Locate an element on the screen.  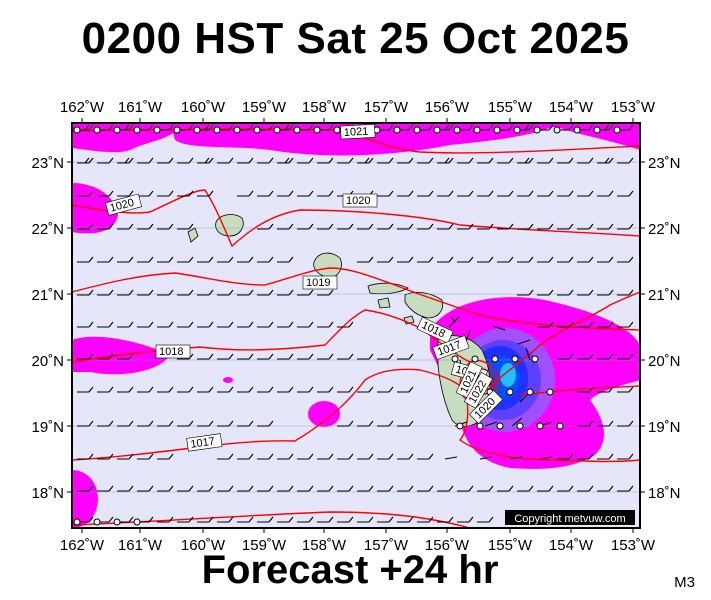
copyright-box is located at coordinates (570, 517).